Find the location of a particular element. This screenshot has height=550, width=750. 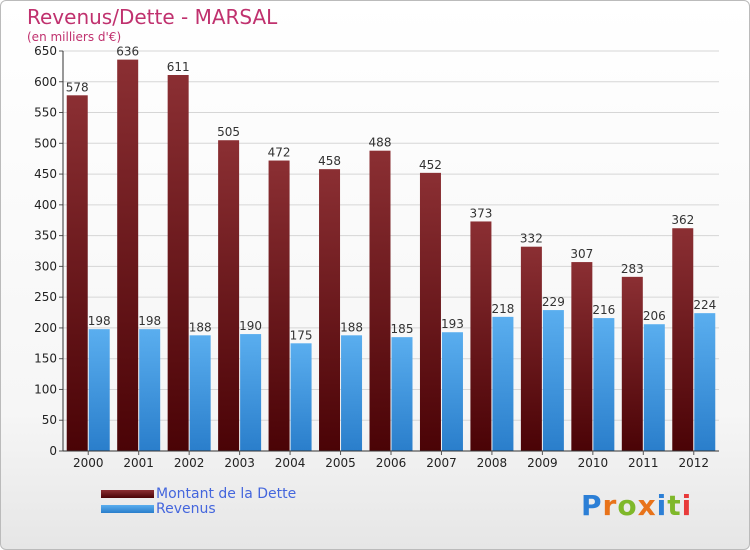

bar-revenue-2012 is located at coordinates (705, 382).